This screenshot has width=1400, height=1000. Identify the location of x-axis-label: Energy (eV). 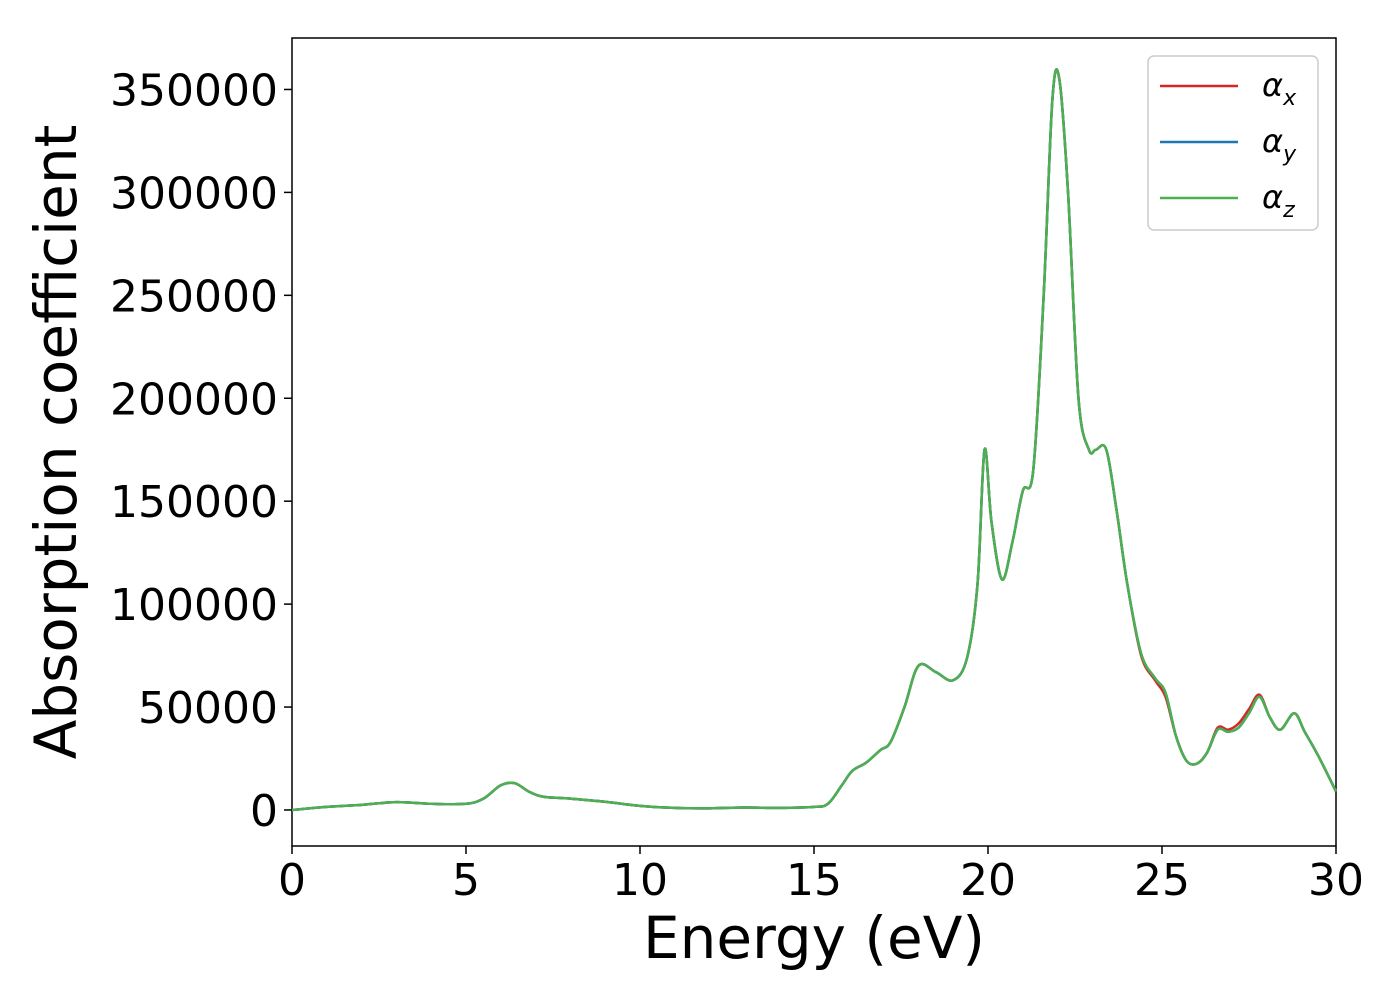
(814, 938).